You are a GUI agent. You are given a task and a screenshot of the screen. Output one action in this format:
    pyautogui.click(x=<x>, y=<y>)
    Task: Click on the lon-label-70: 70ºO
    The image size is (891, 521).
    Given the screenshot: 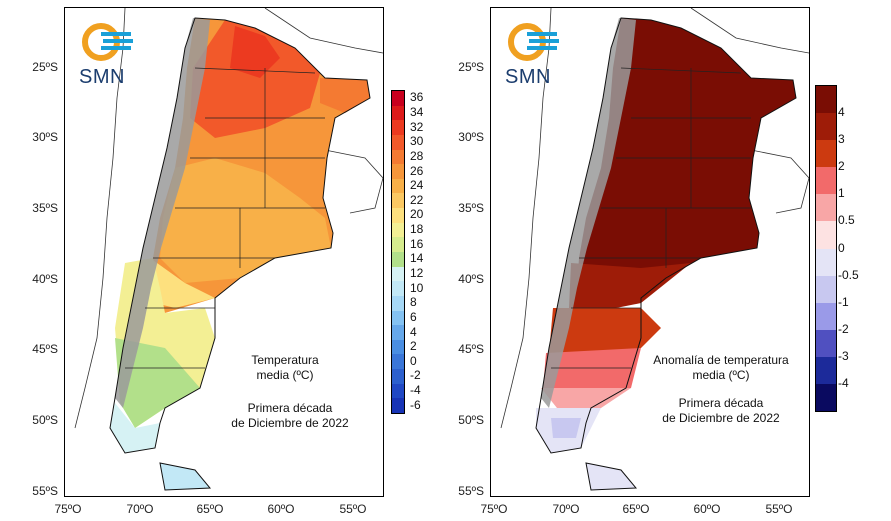 What is the action you would take?
    pyautogui.click(x=566, y=509)
    